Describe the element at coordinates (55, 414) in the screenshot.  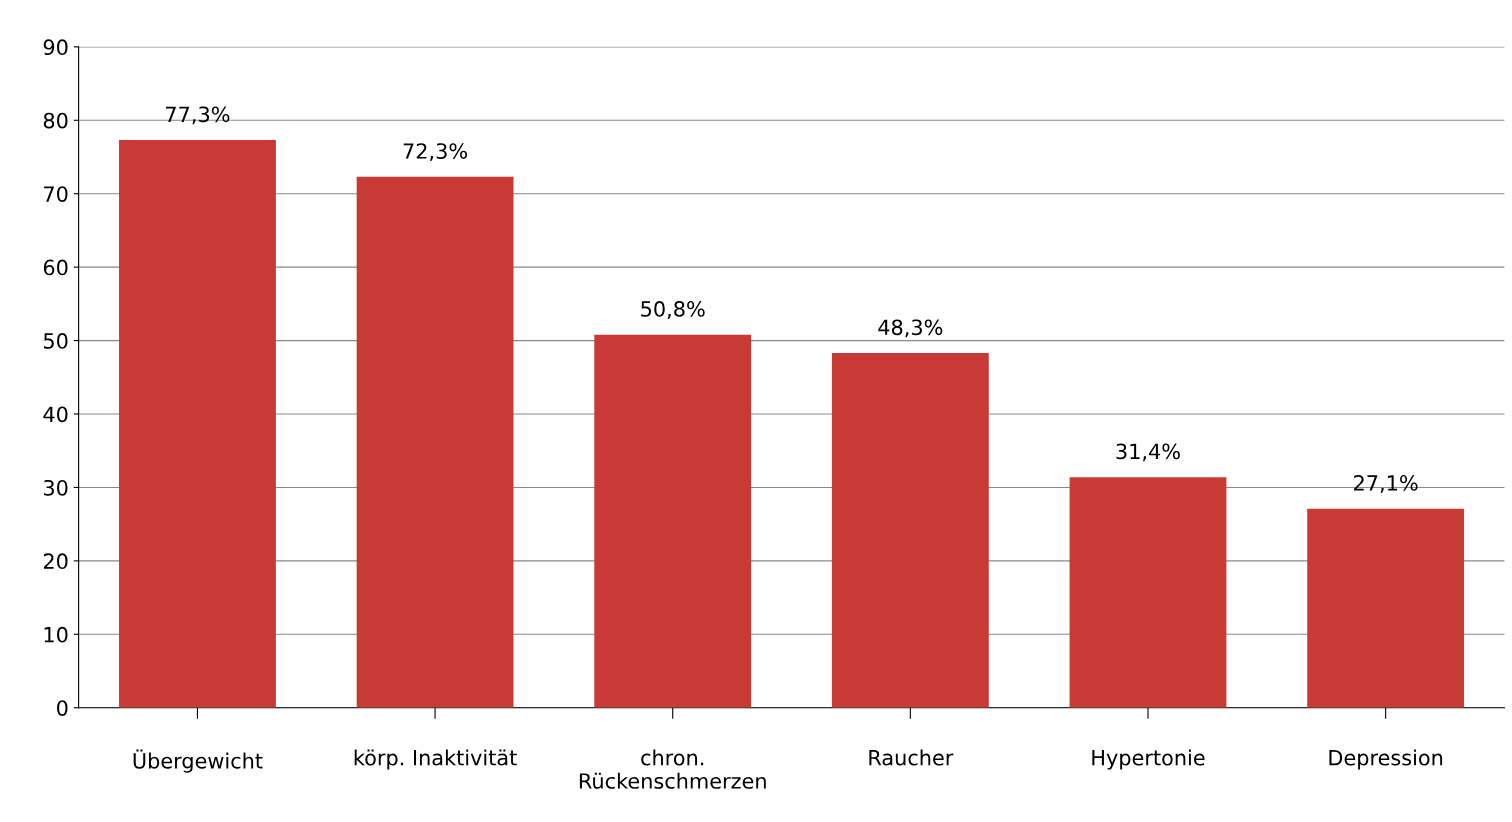
I see `y-tick-label: 40` at that location.